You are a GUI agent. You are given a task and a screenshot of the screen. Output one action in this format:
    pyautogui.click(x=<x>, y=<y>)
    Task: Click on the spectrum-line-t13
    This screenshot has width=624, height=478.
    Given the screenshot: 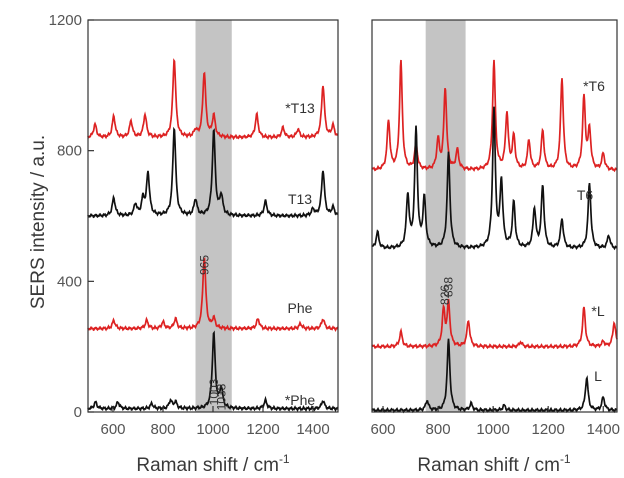 What is the action you would take?
    pyautogui.click(x=213, y=172)
    